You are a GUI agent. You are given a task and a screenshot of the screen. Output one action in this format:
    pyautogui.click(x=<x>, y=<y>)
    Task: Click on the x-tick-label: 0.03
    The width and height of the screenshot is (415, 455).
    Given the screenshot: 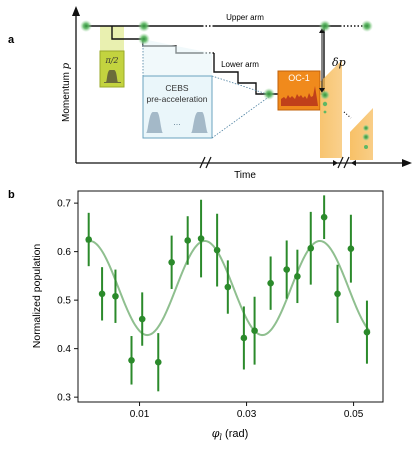 What is the action you would take?
    pyautogui.click(x=247, y=414)
    